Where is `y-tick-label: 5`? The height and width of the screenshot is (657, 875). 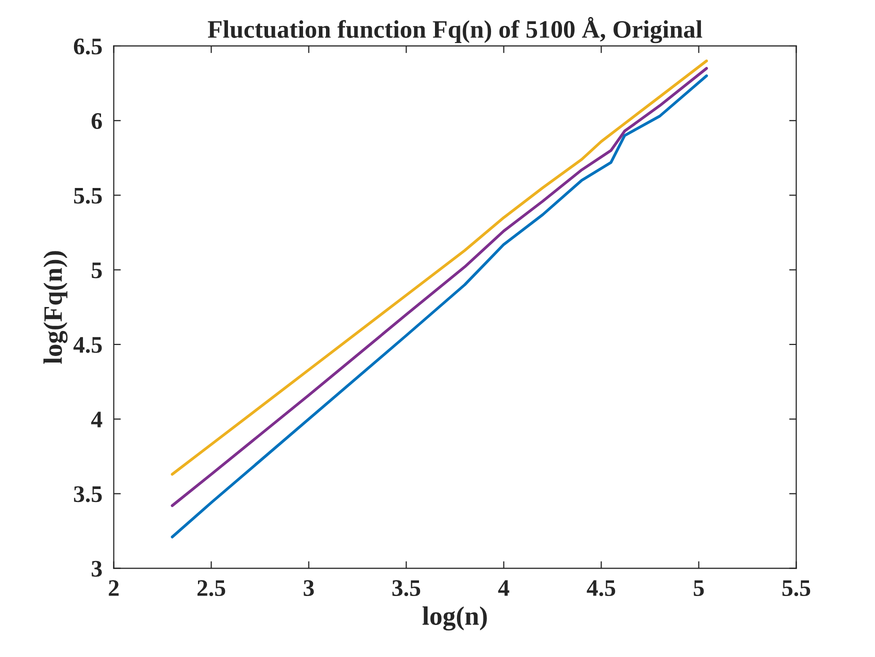
y-tick-label: 5 is located at coordinates (97, 270).